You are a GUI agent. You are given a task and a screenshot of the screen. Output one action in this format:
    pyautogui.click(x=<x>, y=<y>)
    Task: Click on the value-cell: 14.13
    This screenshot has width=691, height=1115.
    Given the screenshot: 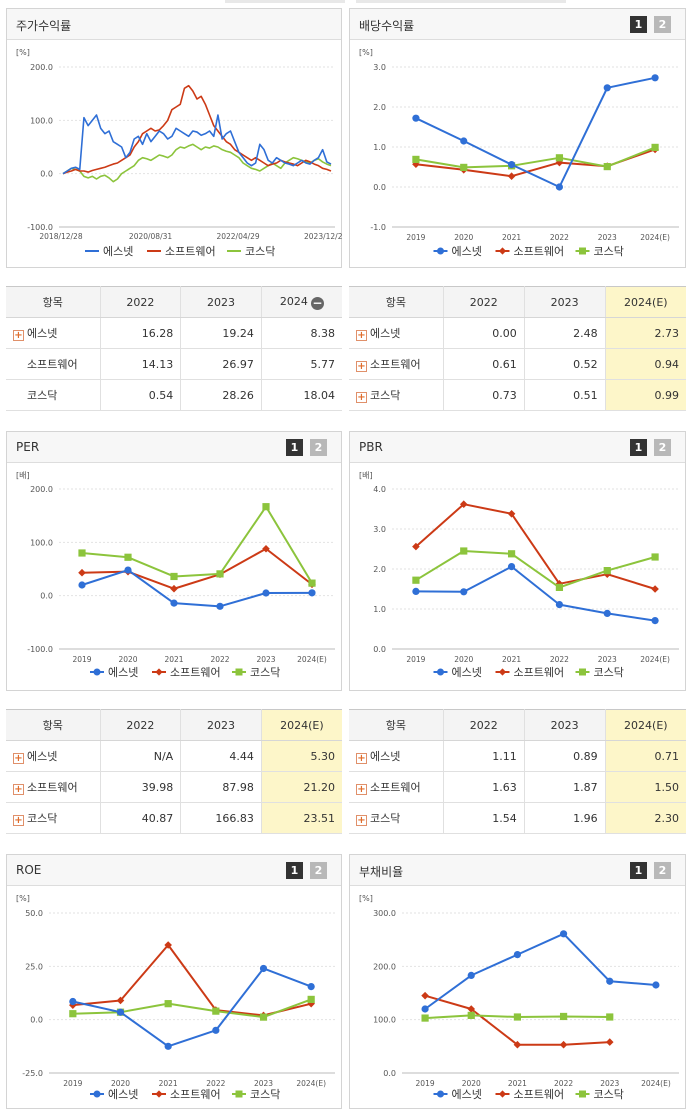 What is the action you would take?
    pyautogui.click(x=141, y=364)
    